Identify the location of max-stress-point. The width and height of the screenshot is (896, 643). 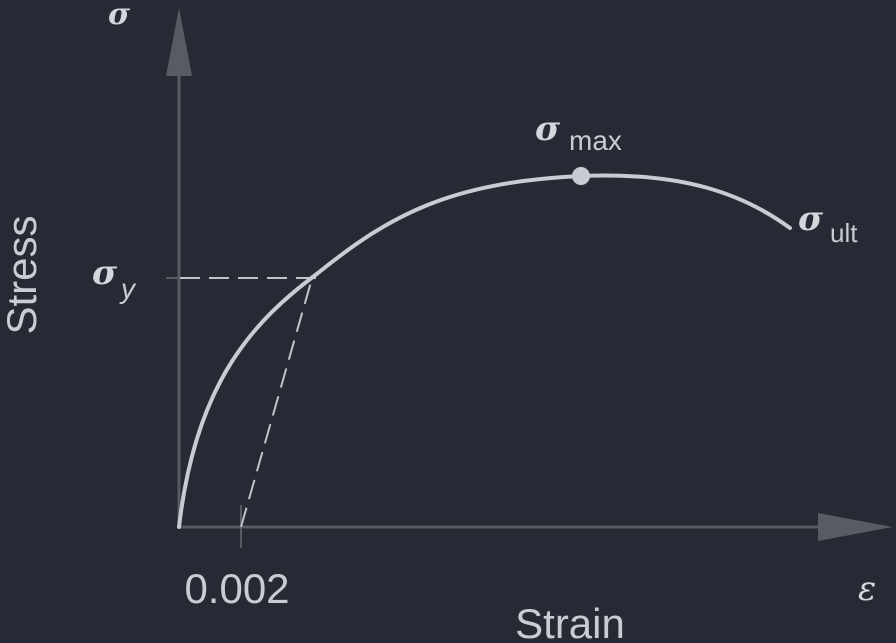
(581, 176).